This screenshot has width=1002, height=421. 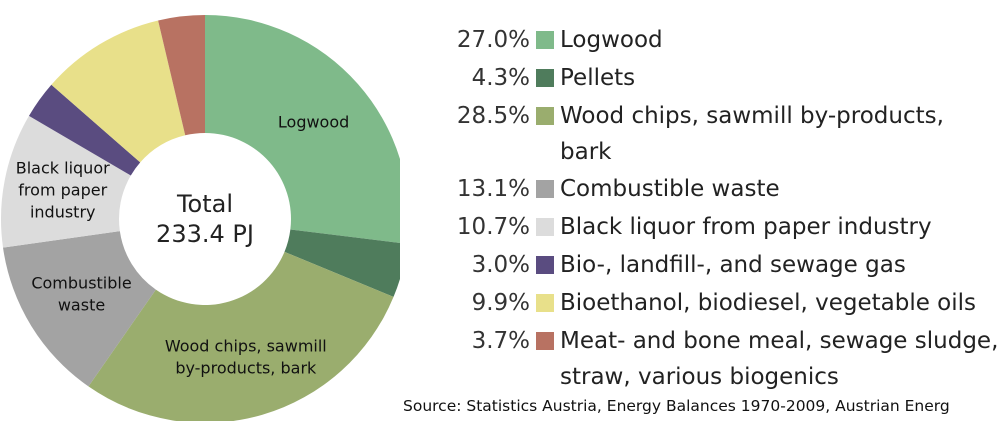 I want to click on legend-value: 9.9%, so click(x=500, y=302).